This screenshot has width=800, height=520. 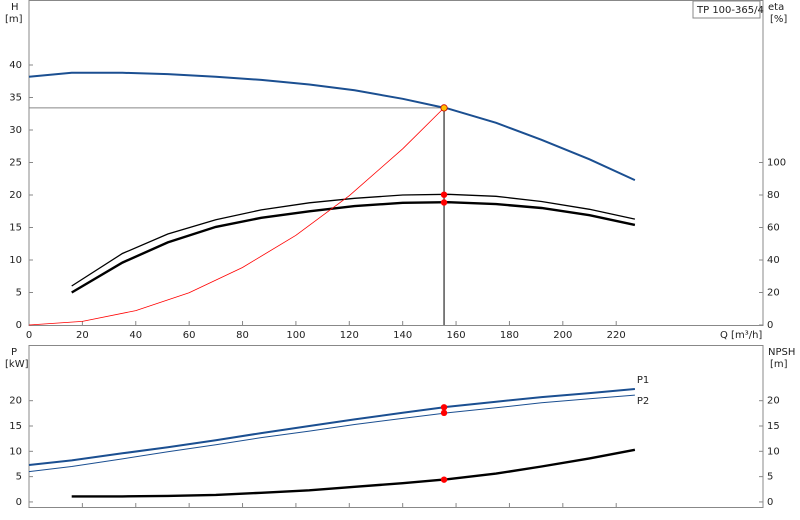 What do you see at coordinates (776, 7) in the screenshot?
I see `y2-axis-label: eta` at bounding box center [776, 7].